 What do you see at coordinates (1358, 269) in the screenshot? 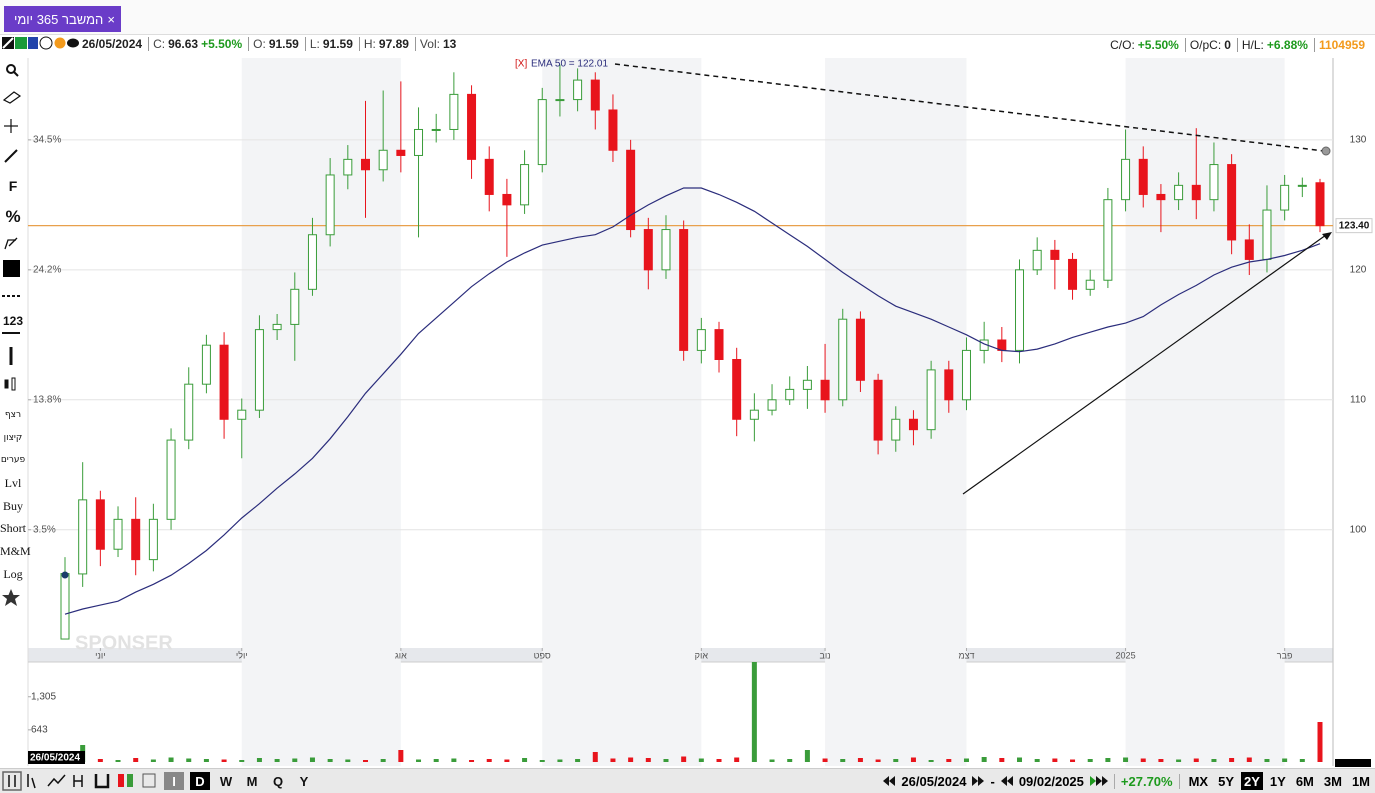
I see `y-tick-label: 120` at bounding box center [1358, 269].